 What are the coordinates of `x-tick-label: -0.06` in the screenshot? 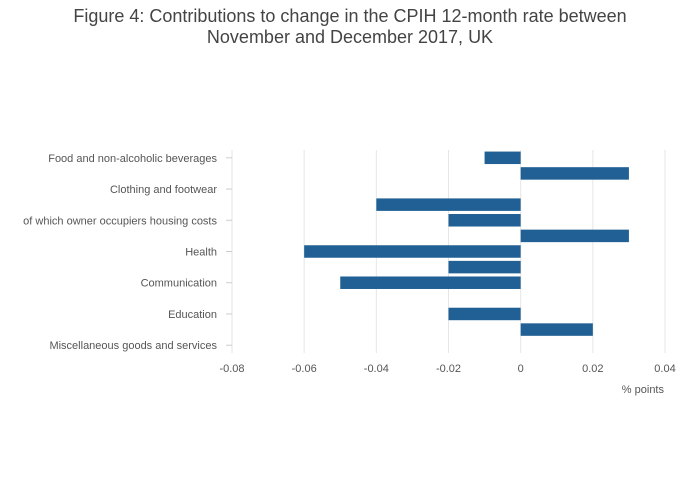 It's located at (304, 369).